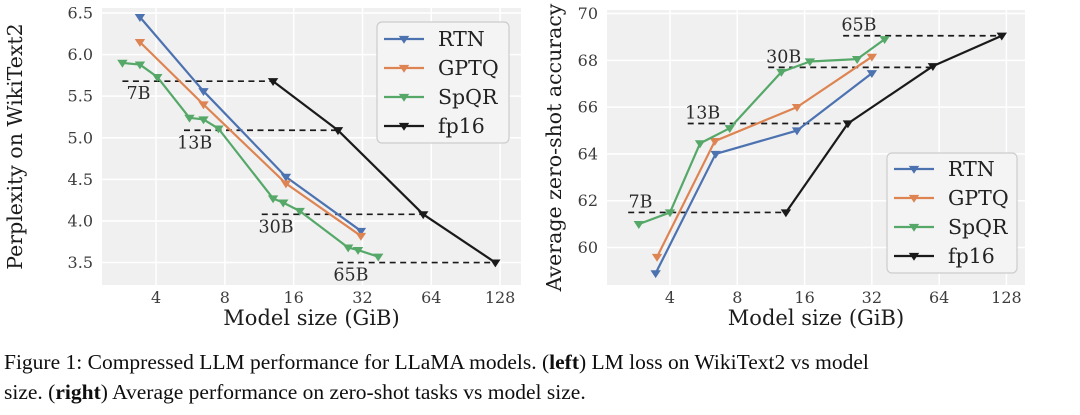 Image resolution: width=1080 pixels, height=415 pixels. What do you see at coordinates (554, 147) in the screenshot?
I see `y-axis-label: Average zero-shot accuracy` at bounding box center [554, 147].